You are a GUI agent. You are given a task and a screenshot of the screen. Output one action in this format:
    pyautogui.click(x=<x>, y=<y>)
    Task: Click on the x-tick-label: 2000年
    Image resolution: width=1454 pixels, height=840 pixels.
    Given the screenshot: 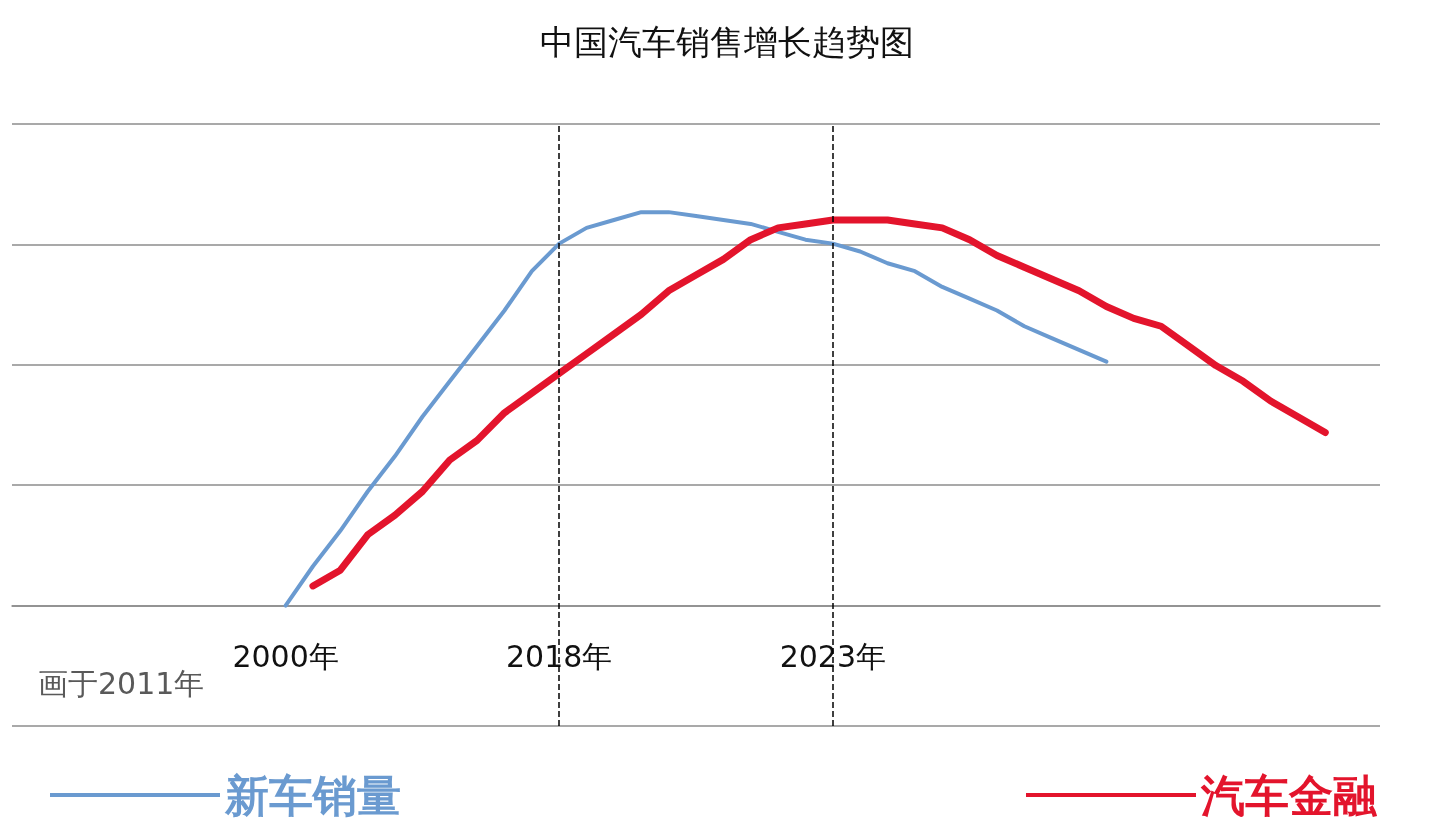 What is the action you would take?
    pyautogui.click(x=285, y=657)
    